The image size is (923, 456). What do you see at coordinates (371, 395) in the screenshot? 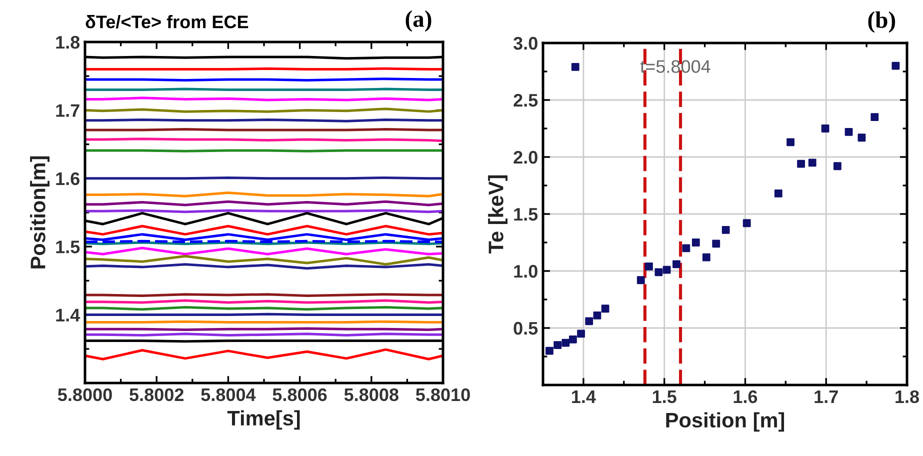
I see `x-tick-label: 5.8008` at bounding box center [371, 395].